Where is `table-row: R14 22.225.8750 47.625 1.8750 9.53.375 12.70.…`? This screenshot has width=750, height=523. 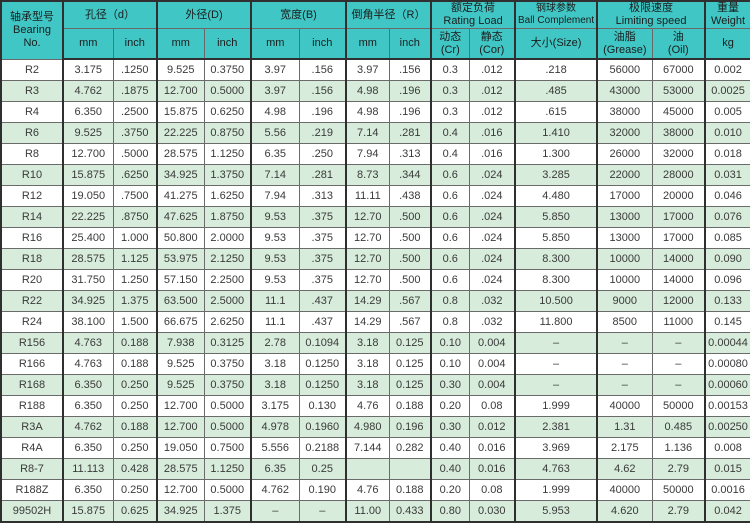
table-row: R14 22.225.8750 47.625 1.8750 9.53.375 12.70.… is located at coordinates (375, 217).